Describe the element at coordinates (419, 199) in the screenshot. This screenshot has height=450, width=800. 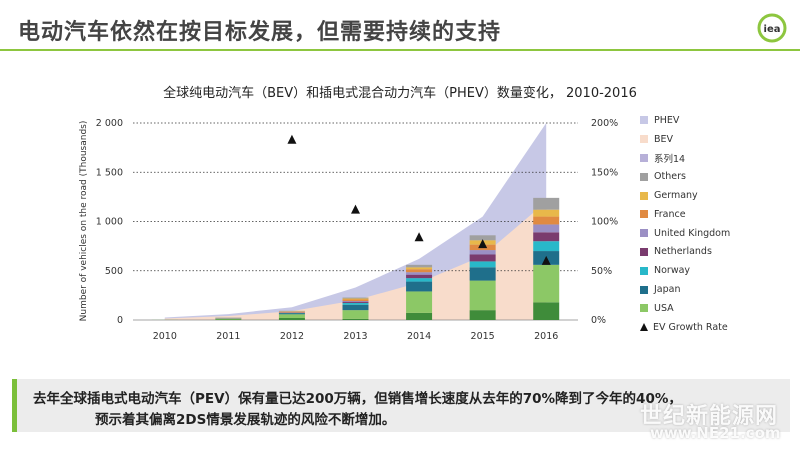
I see `marker-layer` at that location.